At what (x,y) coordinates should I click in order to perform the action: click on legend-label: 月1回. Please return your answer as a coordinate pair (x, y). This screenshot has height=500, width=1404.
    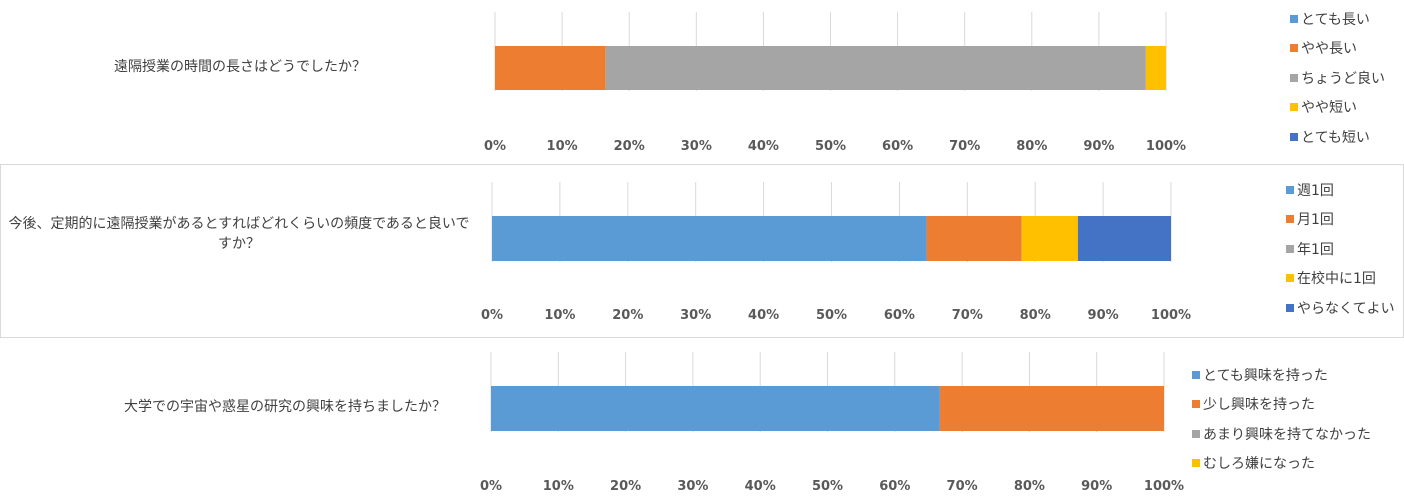
    Looking at the image, I should click on (1315, 220).